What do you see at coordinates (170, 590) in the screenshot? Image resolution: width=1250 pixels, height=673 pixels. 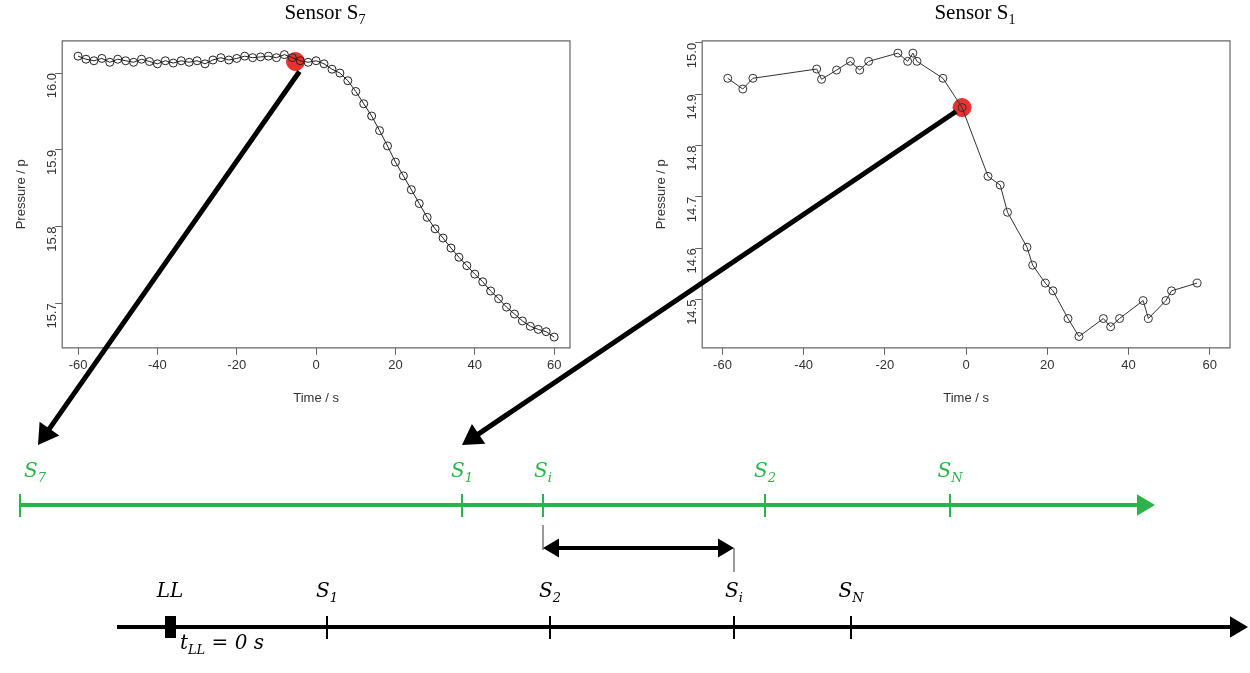 I see `text: LL` at bounding box center [170, 590].